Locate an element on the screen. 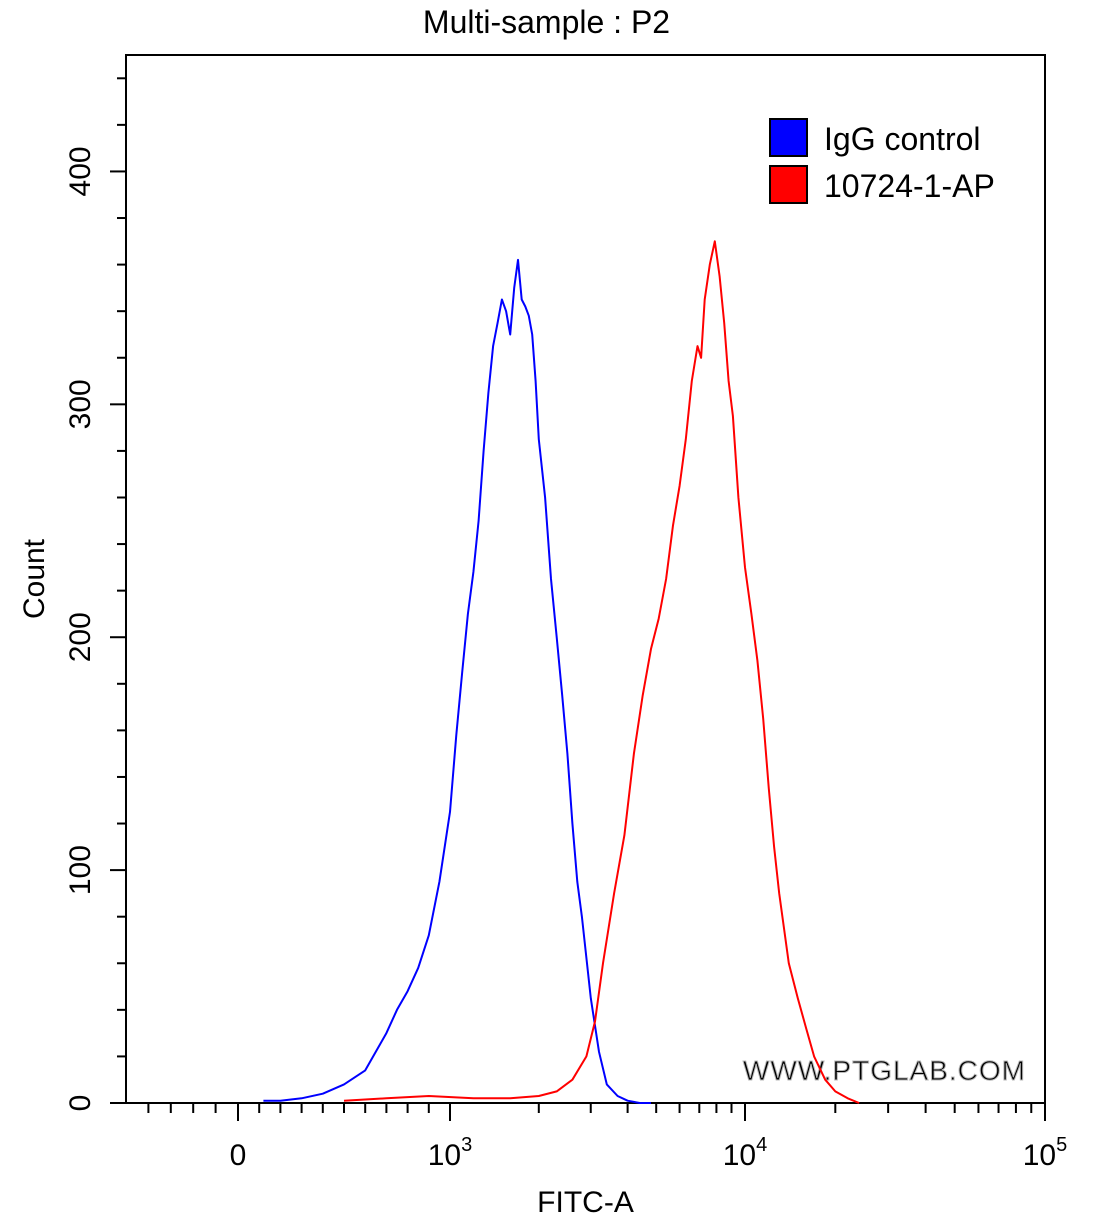 The height and width of the screenshot is (1226, 1093). chart-title: Multi-sample : P2 is located at coordinates (546, 22).